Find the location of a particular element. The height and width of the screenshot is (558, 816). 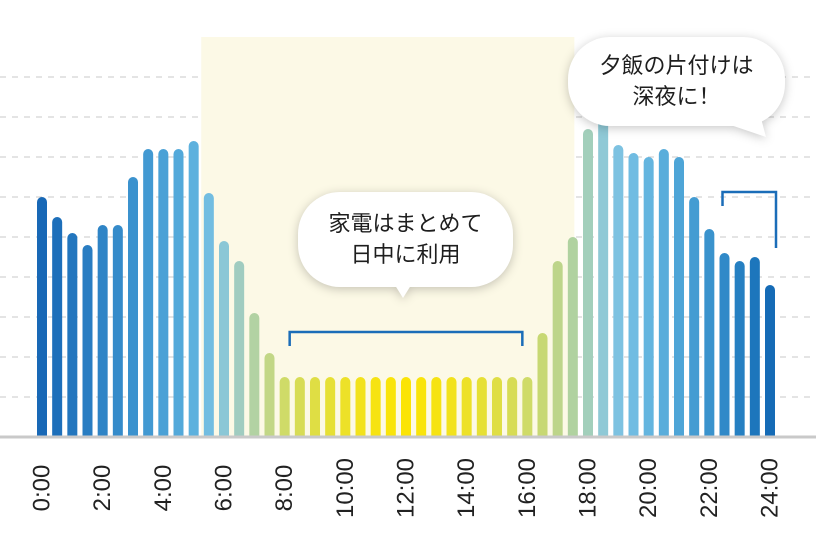

callout-text-line: 夕飯の片付けは is located at coordinates (676, 66).